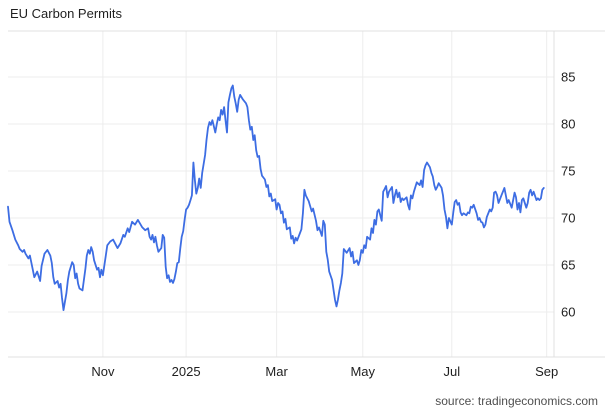 Image resolution: width=605 pixels, height=416 pixels. I want to click on y-axis-label: 85, so click(568, 77).